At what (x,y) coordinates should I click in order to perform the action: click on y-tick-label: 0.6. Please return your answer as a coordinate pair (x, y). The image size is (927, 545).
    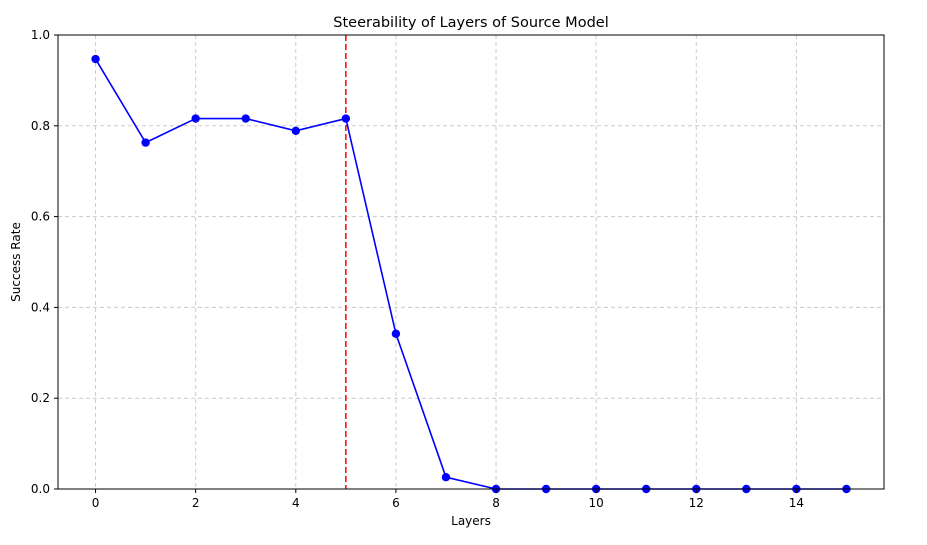
    Looking at the image, I should click on (40, 217).